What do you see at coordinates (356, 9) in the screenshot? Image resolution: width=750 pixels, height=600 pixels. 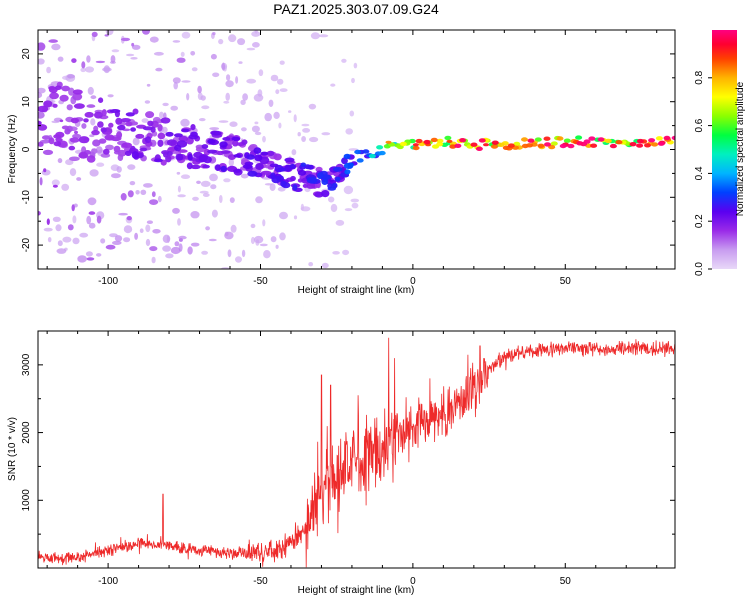 I see `figure-title: PAZ1.2025.303.07.09.G24` at bounding box center [356, 9].